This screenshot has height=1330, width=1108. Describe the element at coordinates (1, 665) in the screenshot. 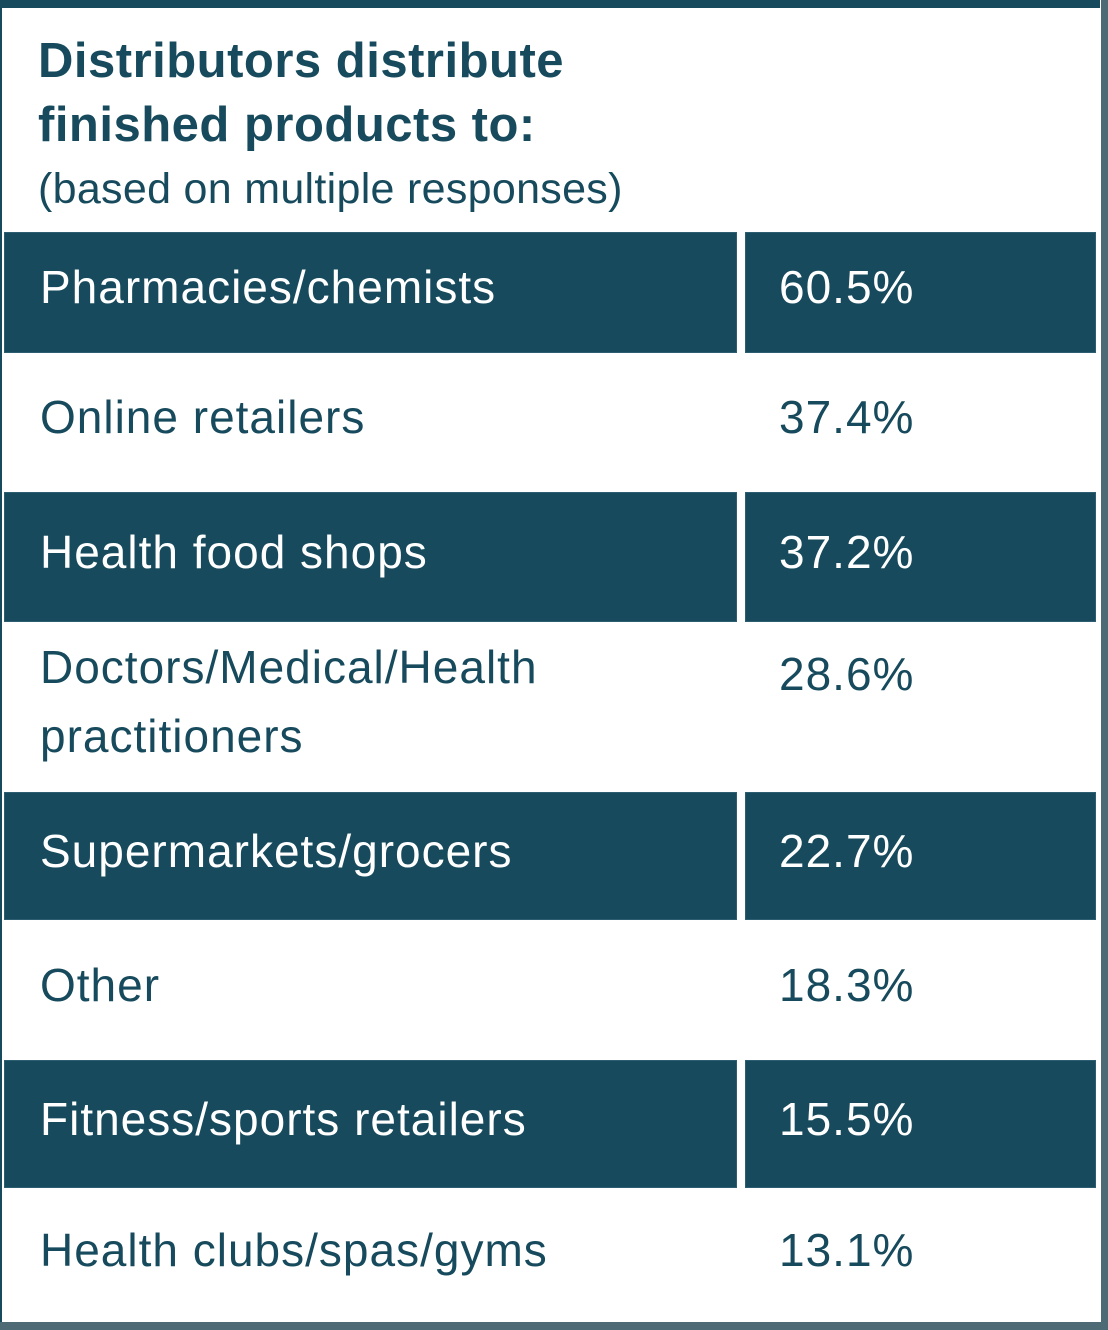

I see `frame-border-left` at that location.